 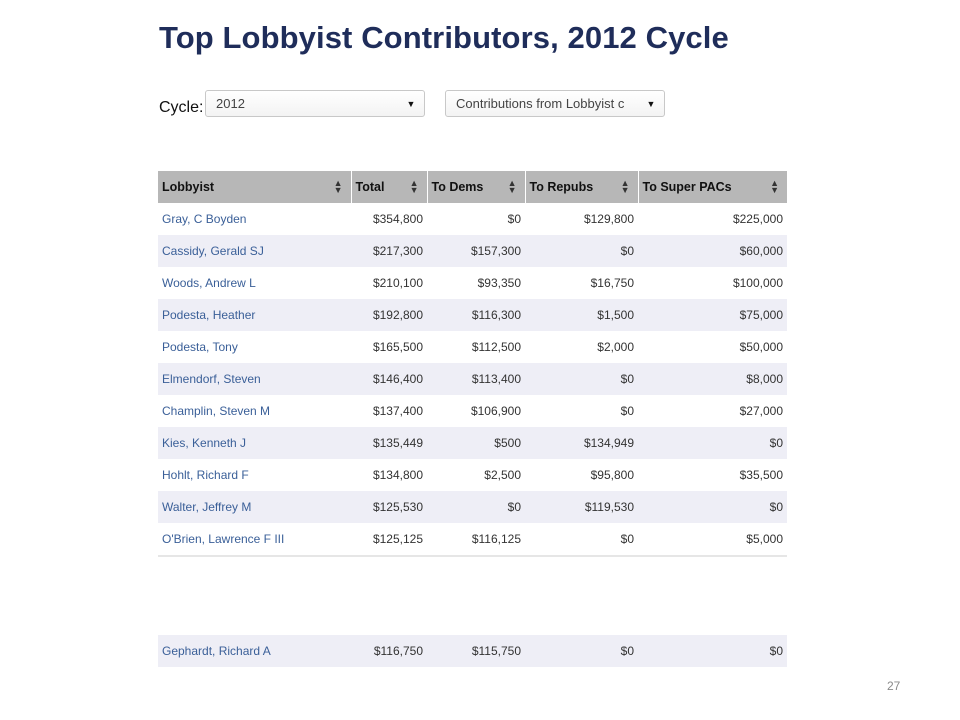 What do you see at coordinates (254, 315) in the screenshot?
I see `lobbyist-link: Podesta, Heather` at bounding box center [254, 315].